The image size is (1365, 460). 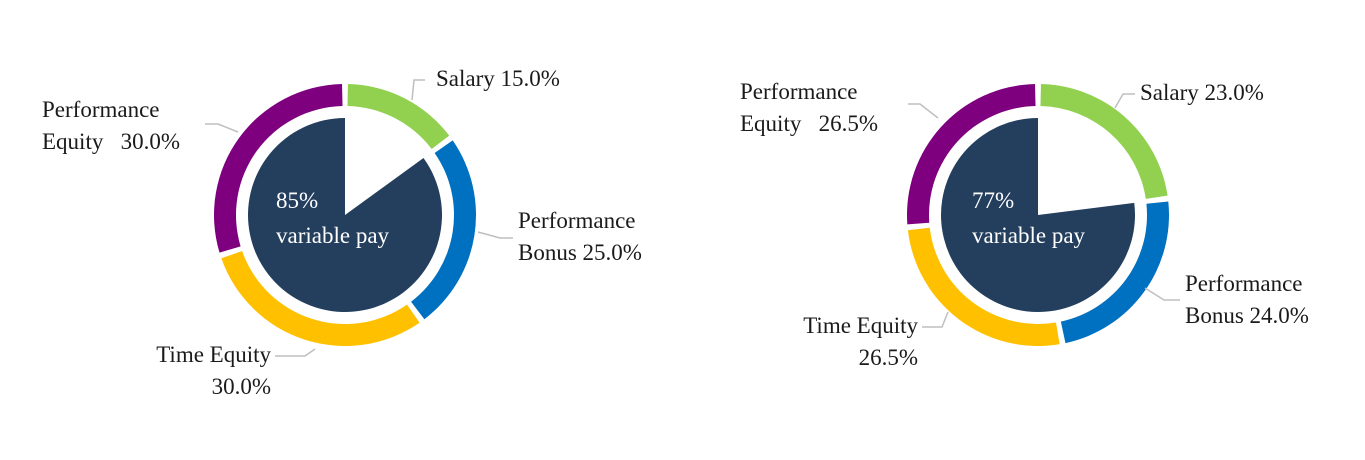 I want to click on data-label-performance-bonus: Bonus 25.0%, so click(x=580, y=252).